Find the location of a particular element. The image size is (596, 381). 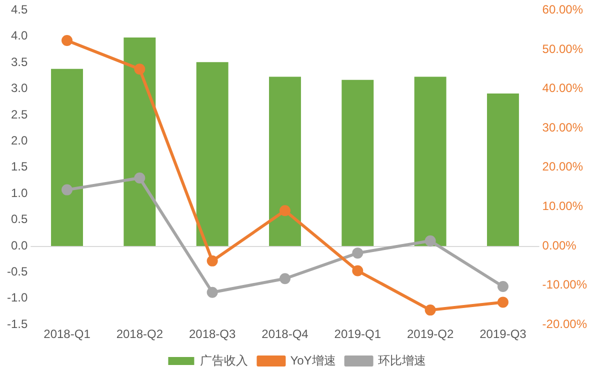

legend-label: 环比增速 is located at coordinates (402, 360).